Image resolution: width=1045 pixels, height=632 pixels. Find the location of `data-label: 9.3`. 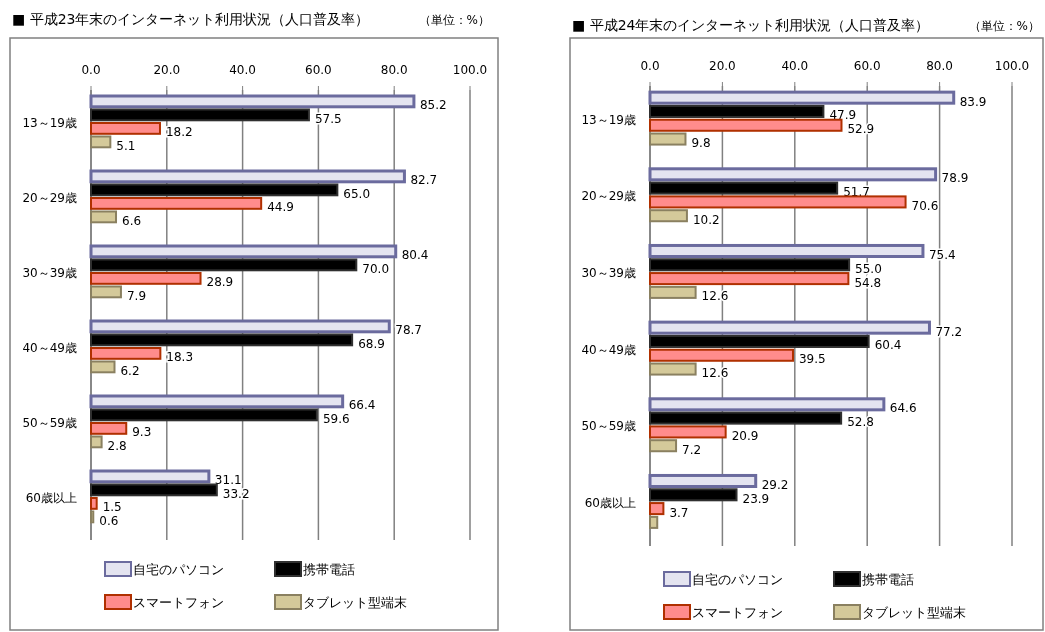

data-label: 9.3 is located at coordinates (142, 432).